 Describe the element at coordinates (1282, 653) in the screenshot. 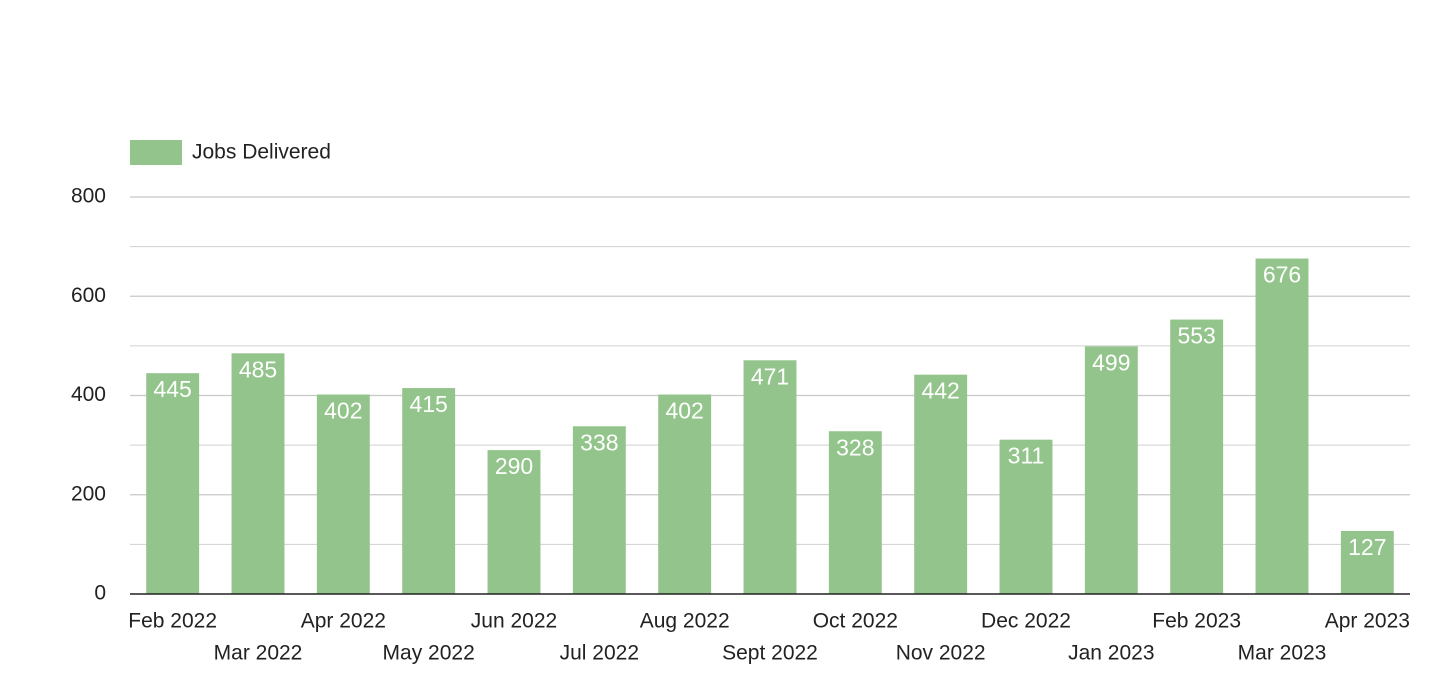

I see `x-tick-label: Mar 2023` at that location.